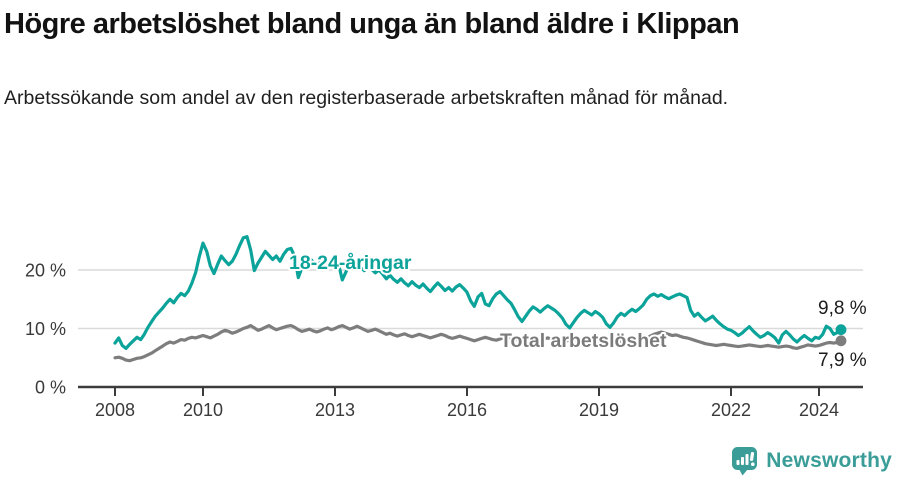 This screenshot has width=900, height=480. I want to click on newsworthy-branding: Newsworthy, so click(811, 461).